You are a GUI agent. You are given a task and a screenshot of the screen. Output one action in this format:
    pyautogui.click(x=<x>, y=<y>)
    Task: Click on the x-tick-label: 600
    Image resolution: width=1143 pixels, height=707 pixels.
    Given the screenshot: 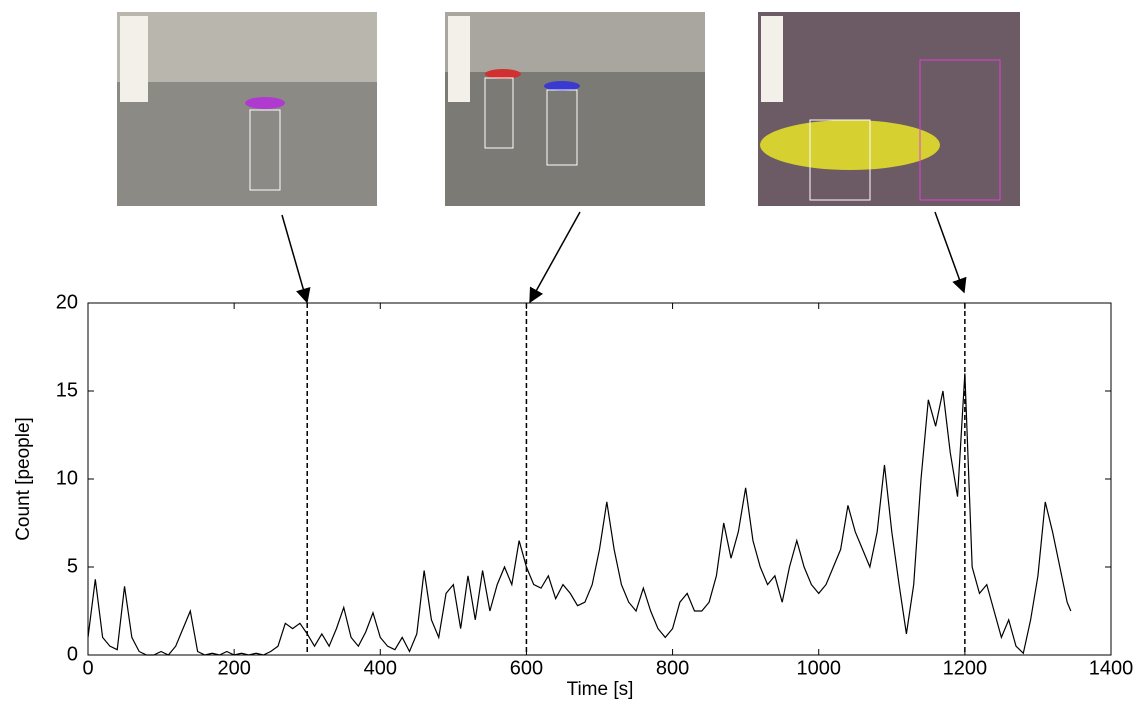 What is the action you would take?
    pyautogui.click(x=526, y=668)
    